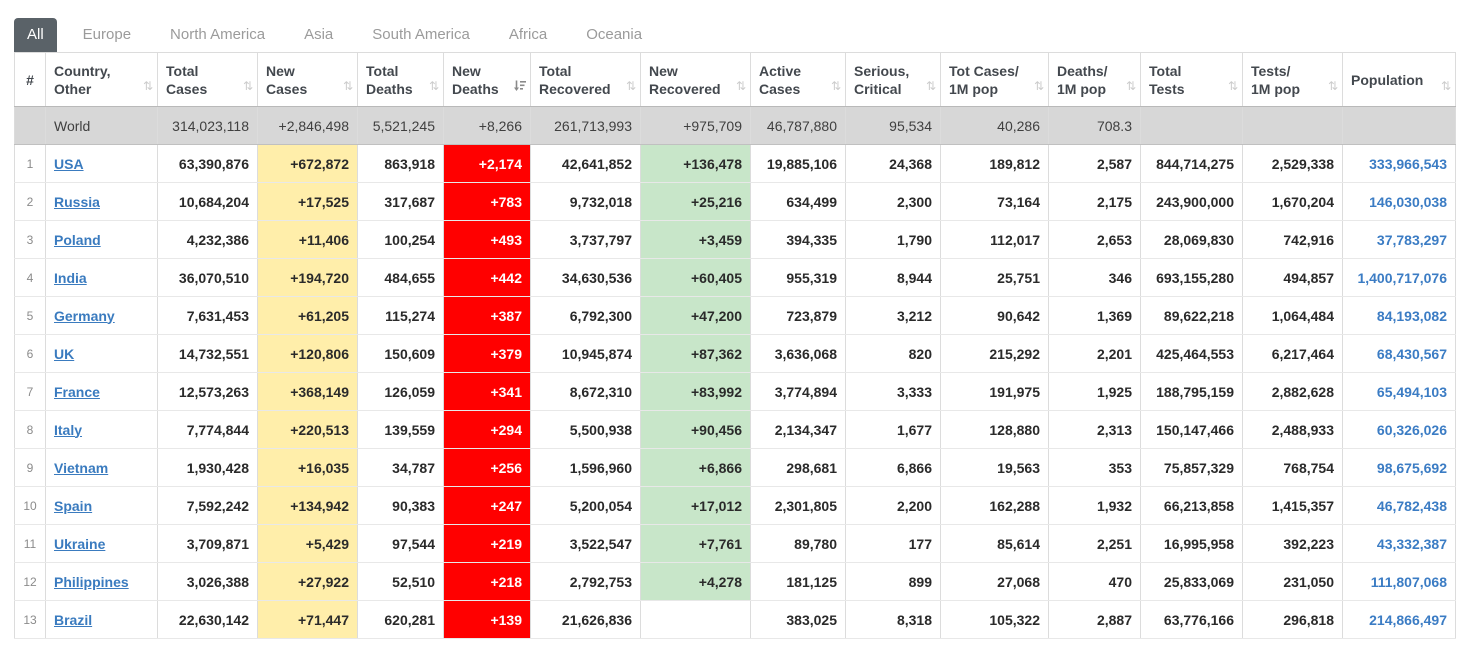 The image size is (1464, 653). What do you see at coordinates (1094, 239) in the screenshot?
I see `deaths-per-1m-cell: 2,653` at bounding box center [1094, 239].